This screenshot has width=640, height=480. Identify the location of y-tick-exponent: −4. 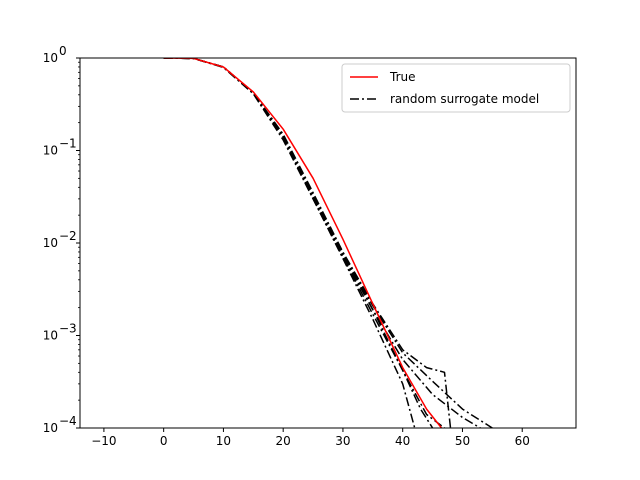
(68, 421).